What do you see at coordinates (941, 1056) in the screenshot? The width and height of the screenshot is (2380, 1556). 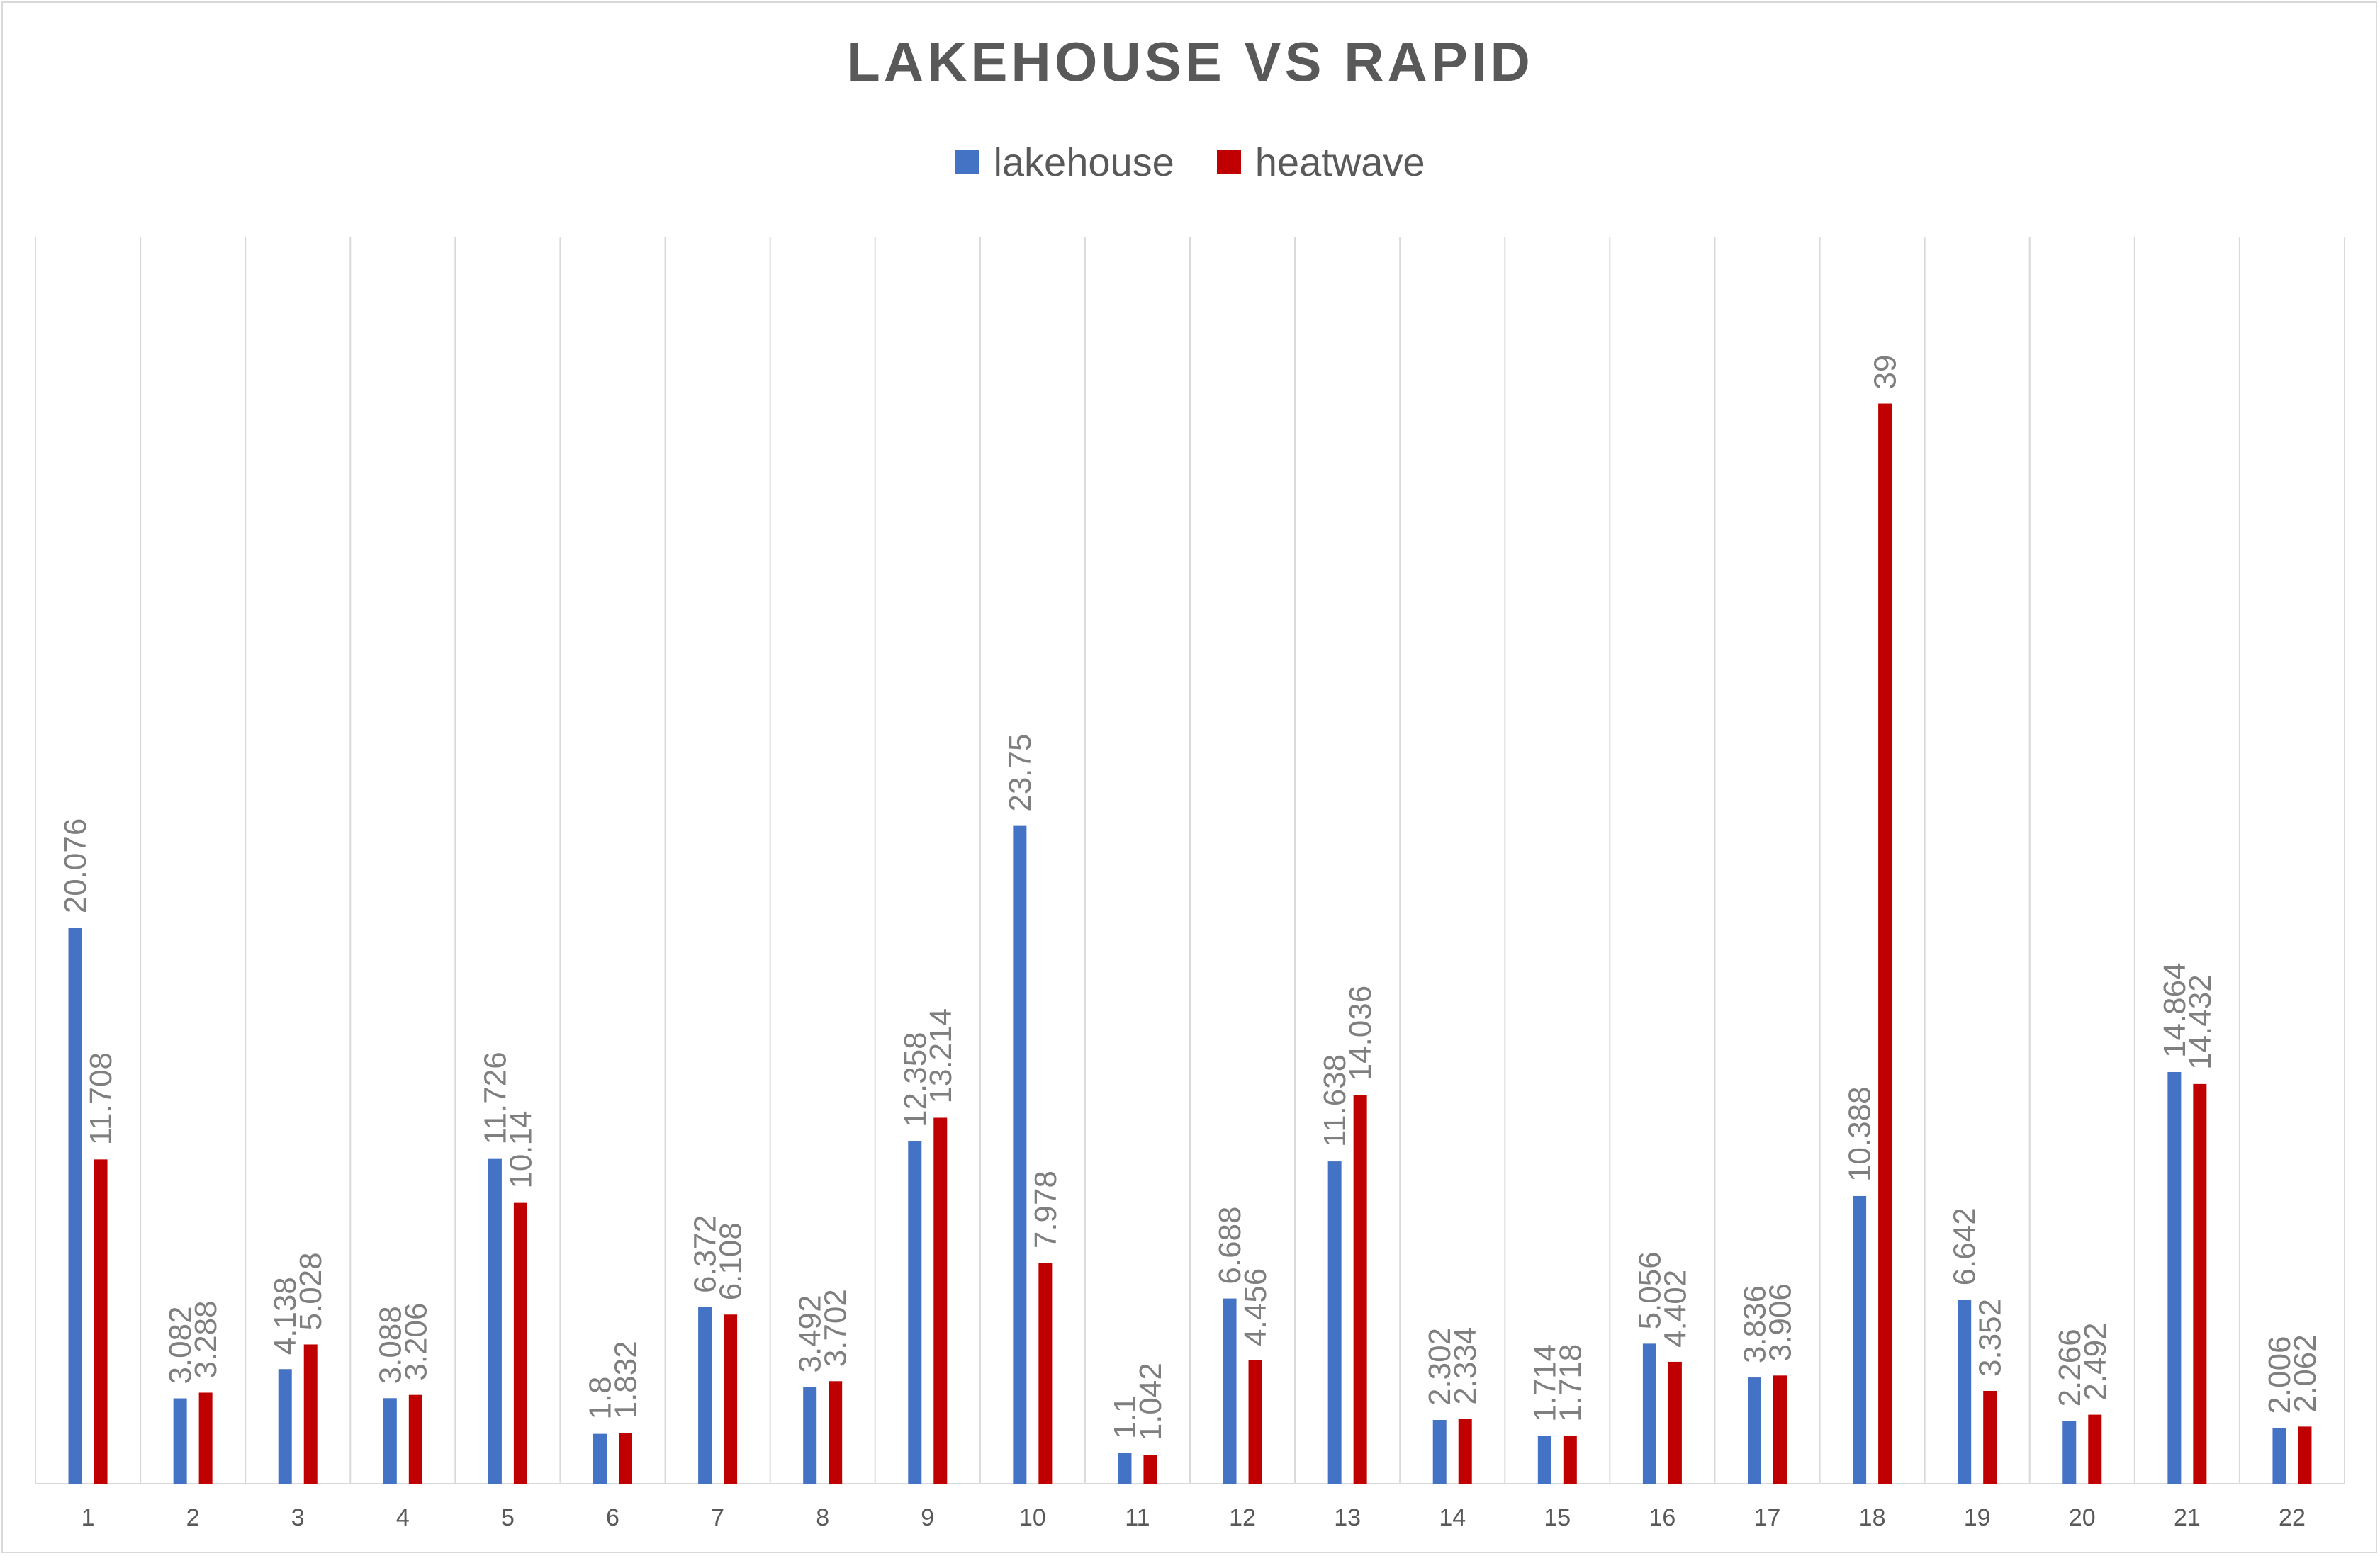 I see `data-label-heatwave: 13.214` at bounding box center [941, 1056].